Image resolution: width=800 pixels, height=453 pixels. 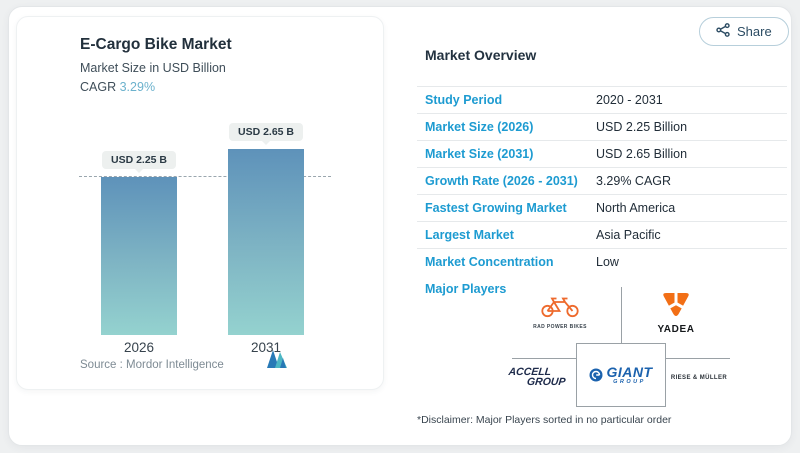 I want to click on row-label: Market Size (2026), so click(x=479, y=127).